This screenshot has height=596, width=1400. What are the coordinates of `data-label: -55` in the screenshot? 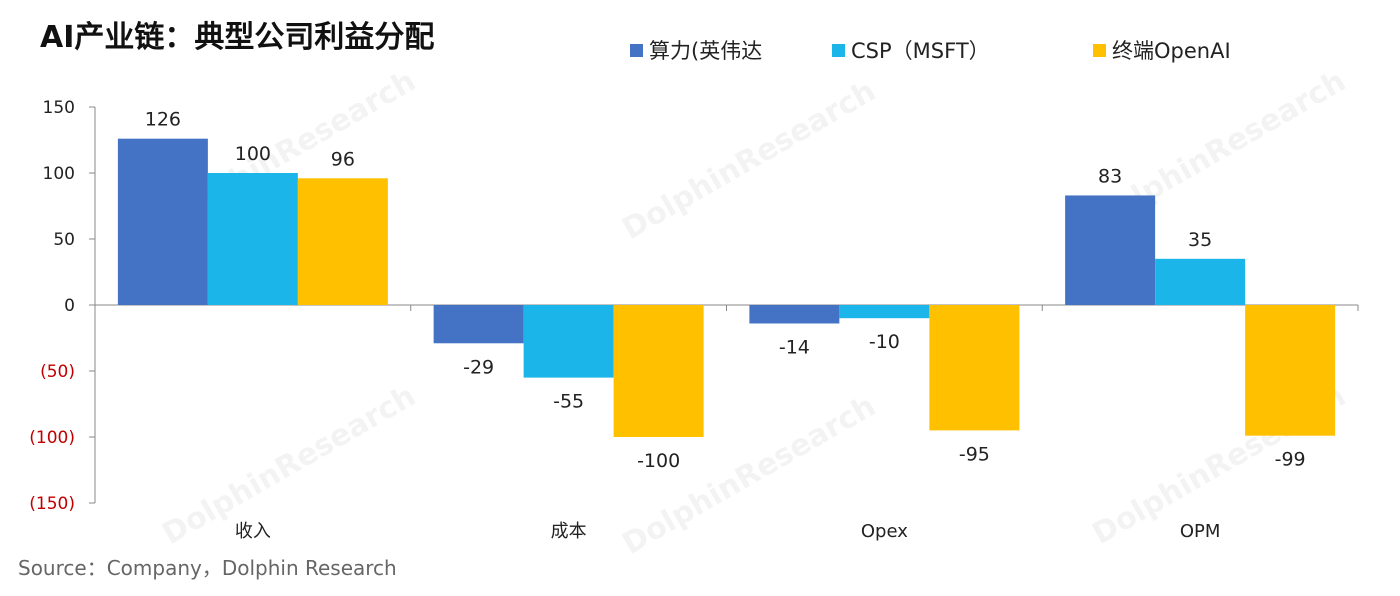 It's located at (568, 402).